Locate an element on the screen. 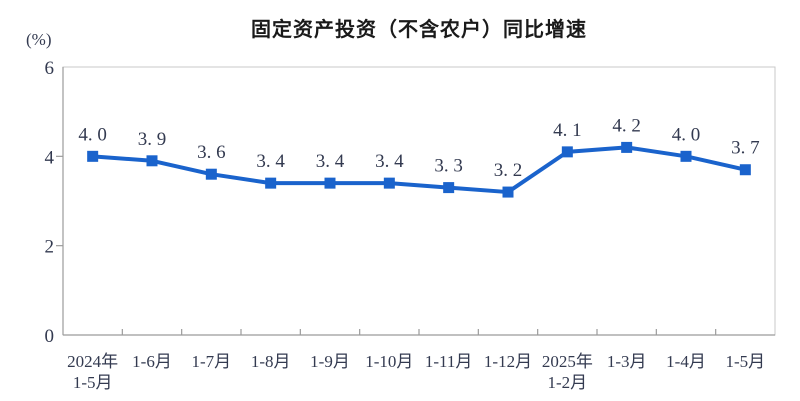 The width and height of the screenshot is (800, 401). x-category-label: 1-3月 is located at coordinates (627, 361).